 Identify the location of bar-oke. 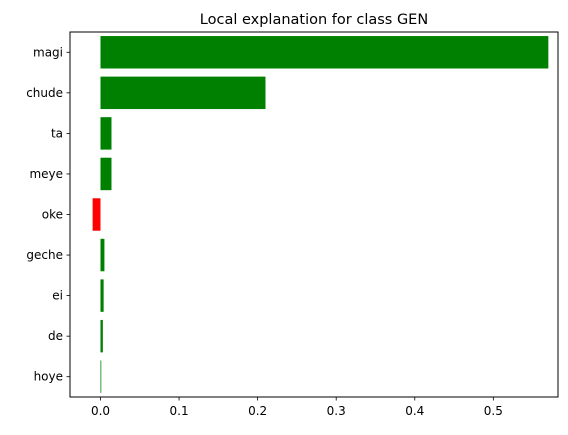
(96, 214).